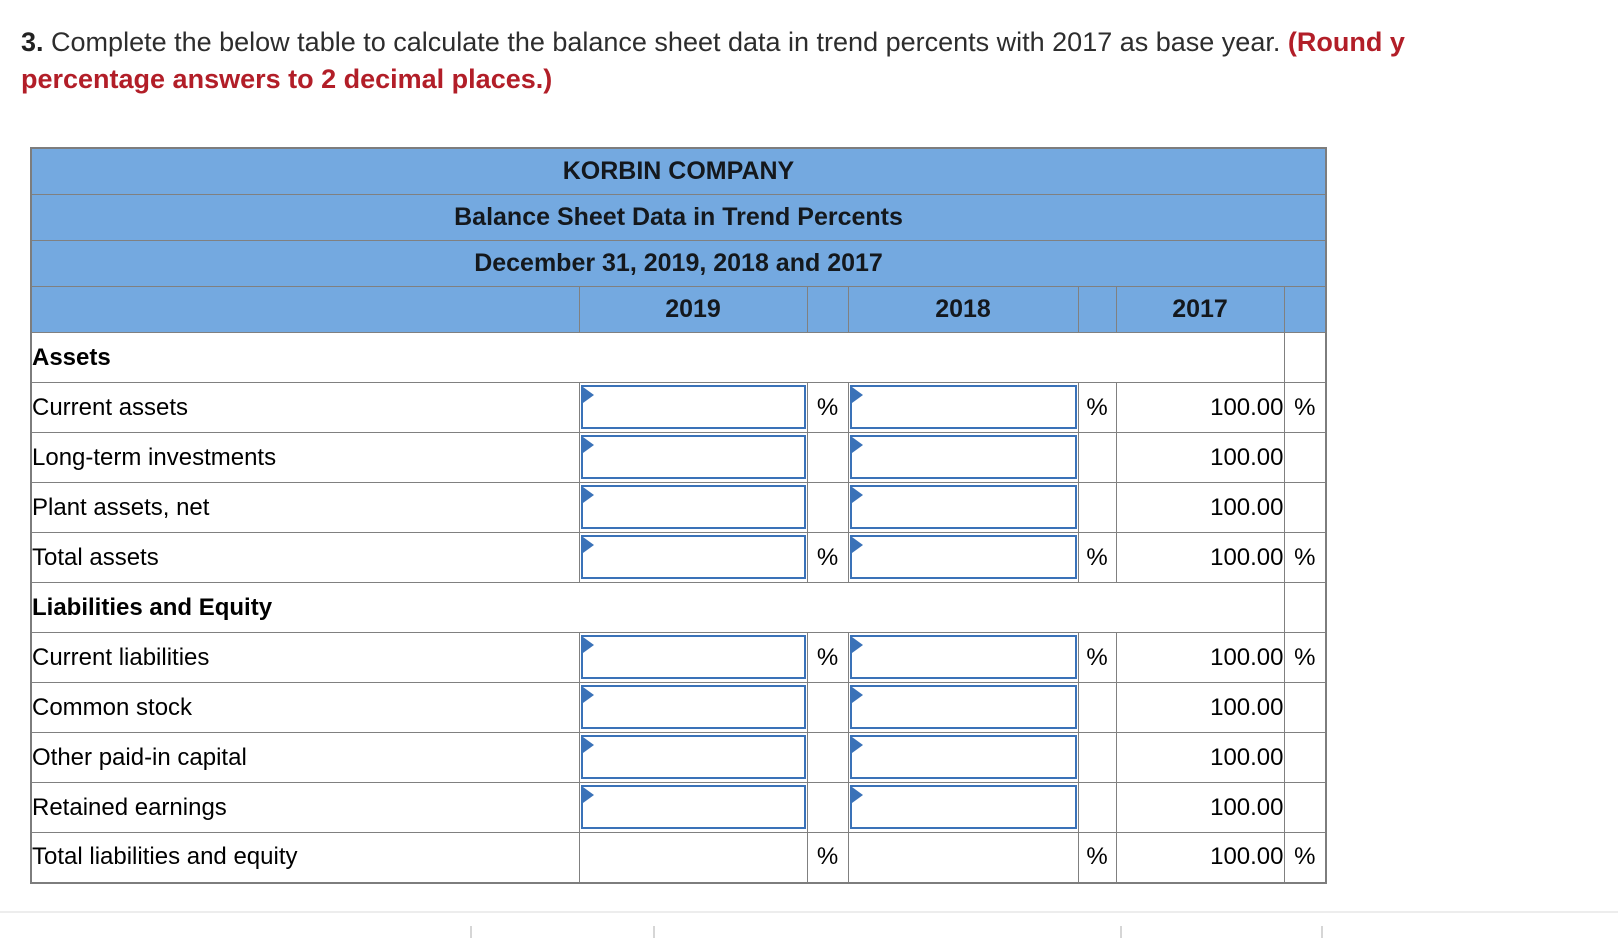 This screenshot has height=938, width=1618. What do you see at coordinates (827, 807) in the screenshot?
I see `percent-cell-2019-retained-earnings` at bounding box center [827, 807].